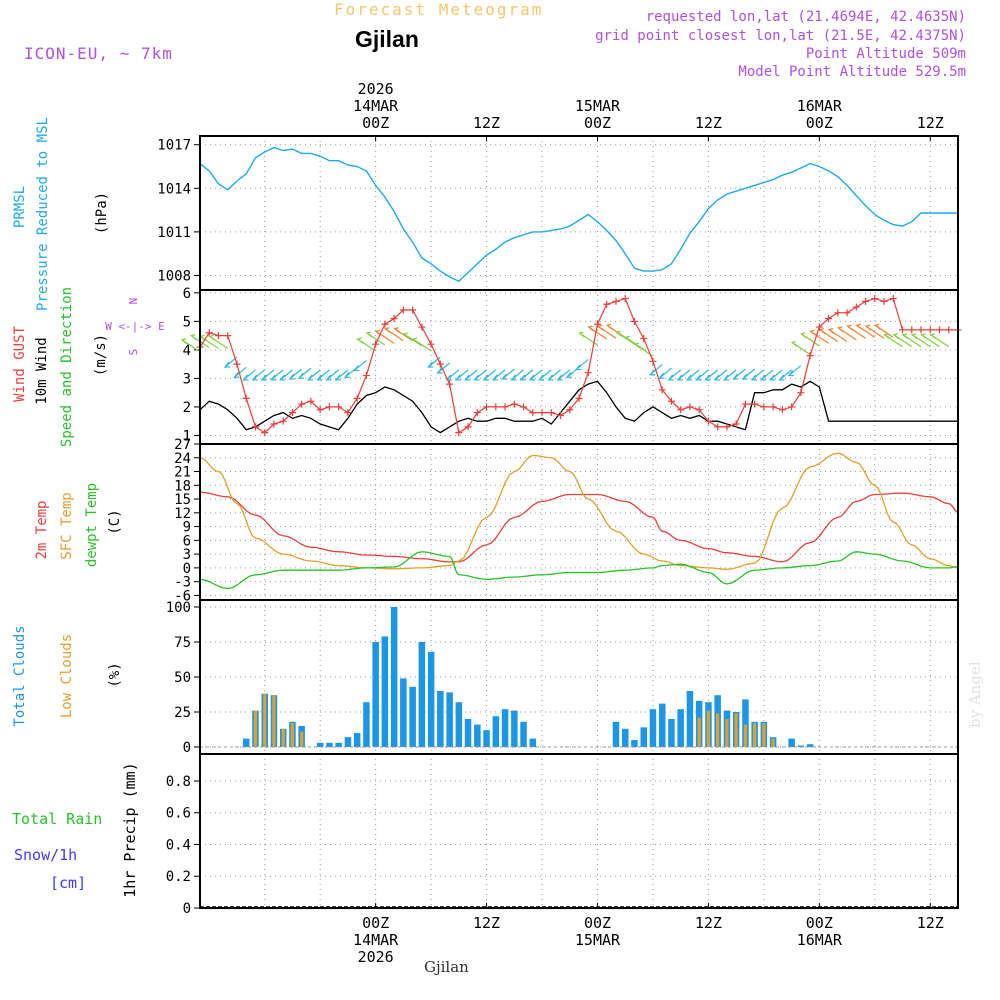 The width and height of the screenshot is (1000, 1000). I want to click on precip-unit: 1hr Precip (mm), so click(130, 829).